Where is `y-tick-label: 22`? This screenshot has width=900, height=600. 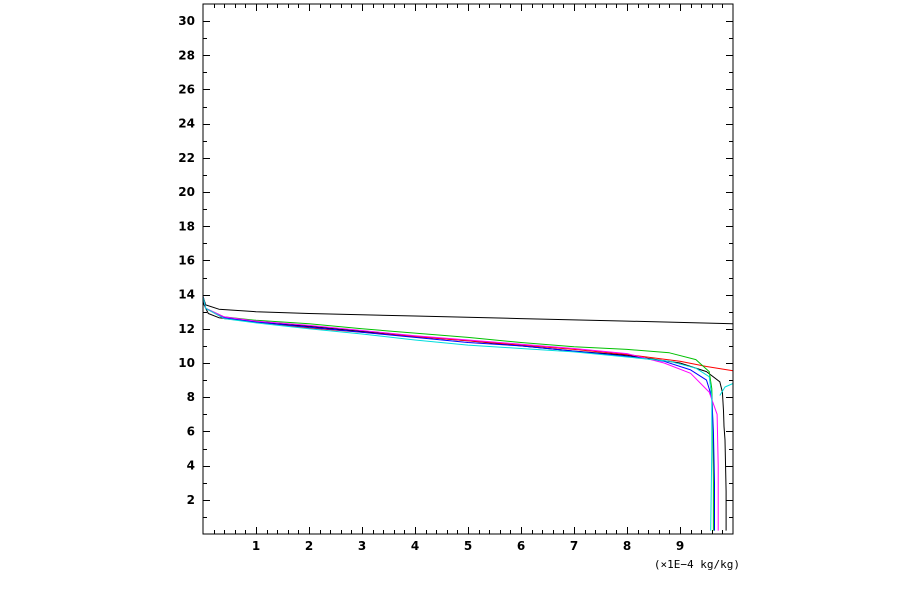 y-tick-label: 22 is located at coordinates (186, 158).